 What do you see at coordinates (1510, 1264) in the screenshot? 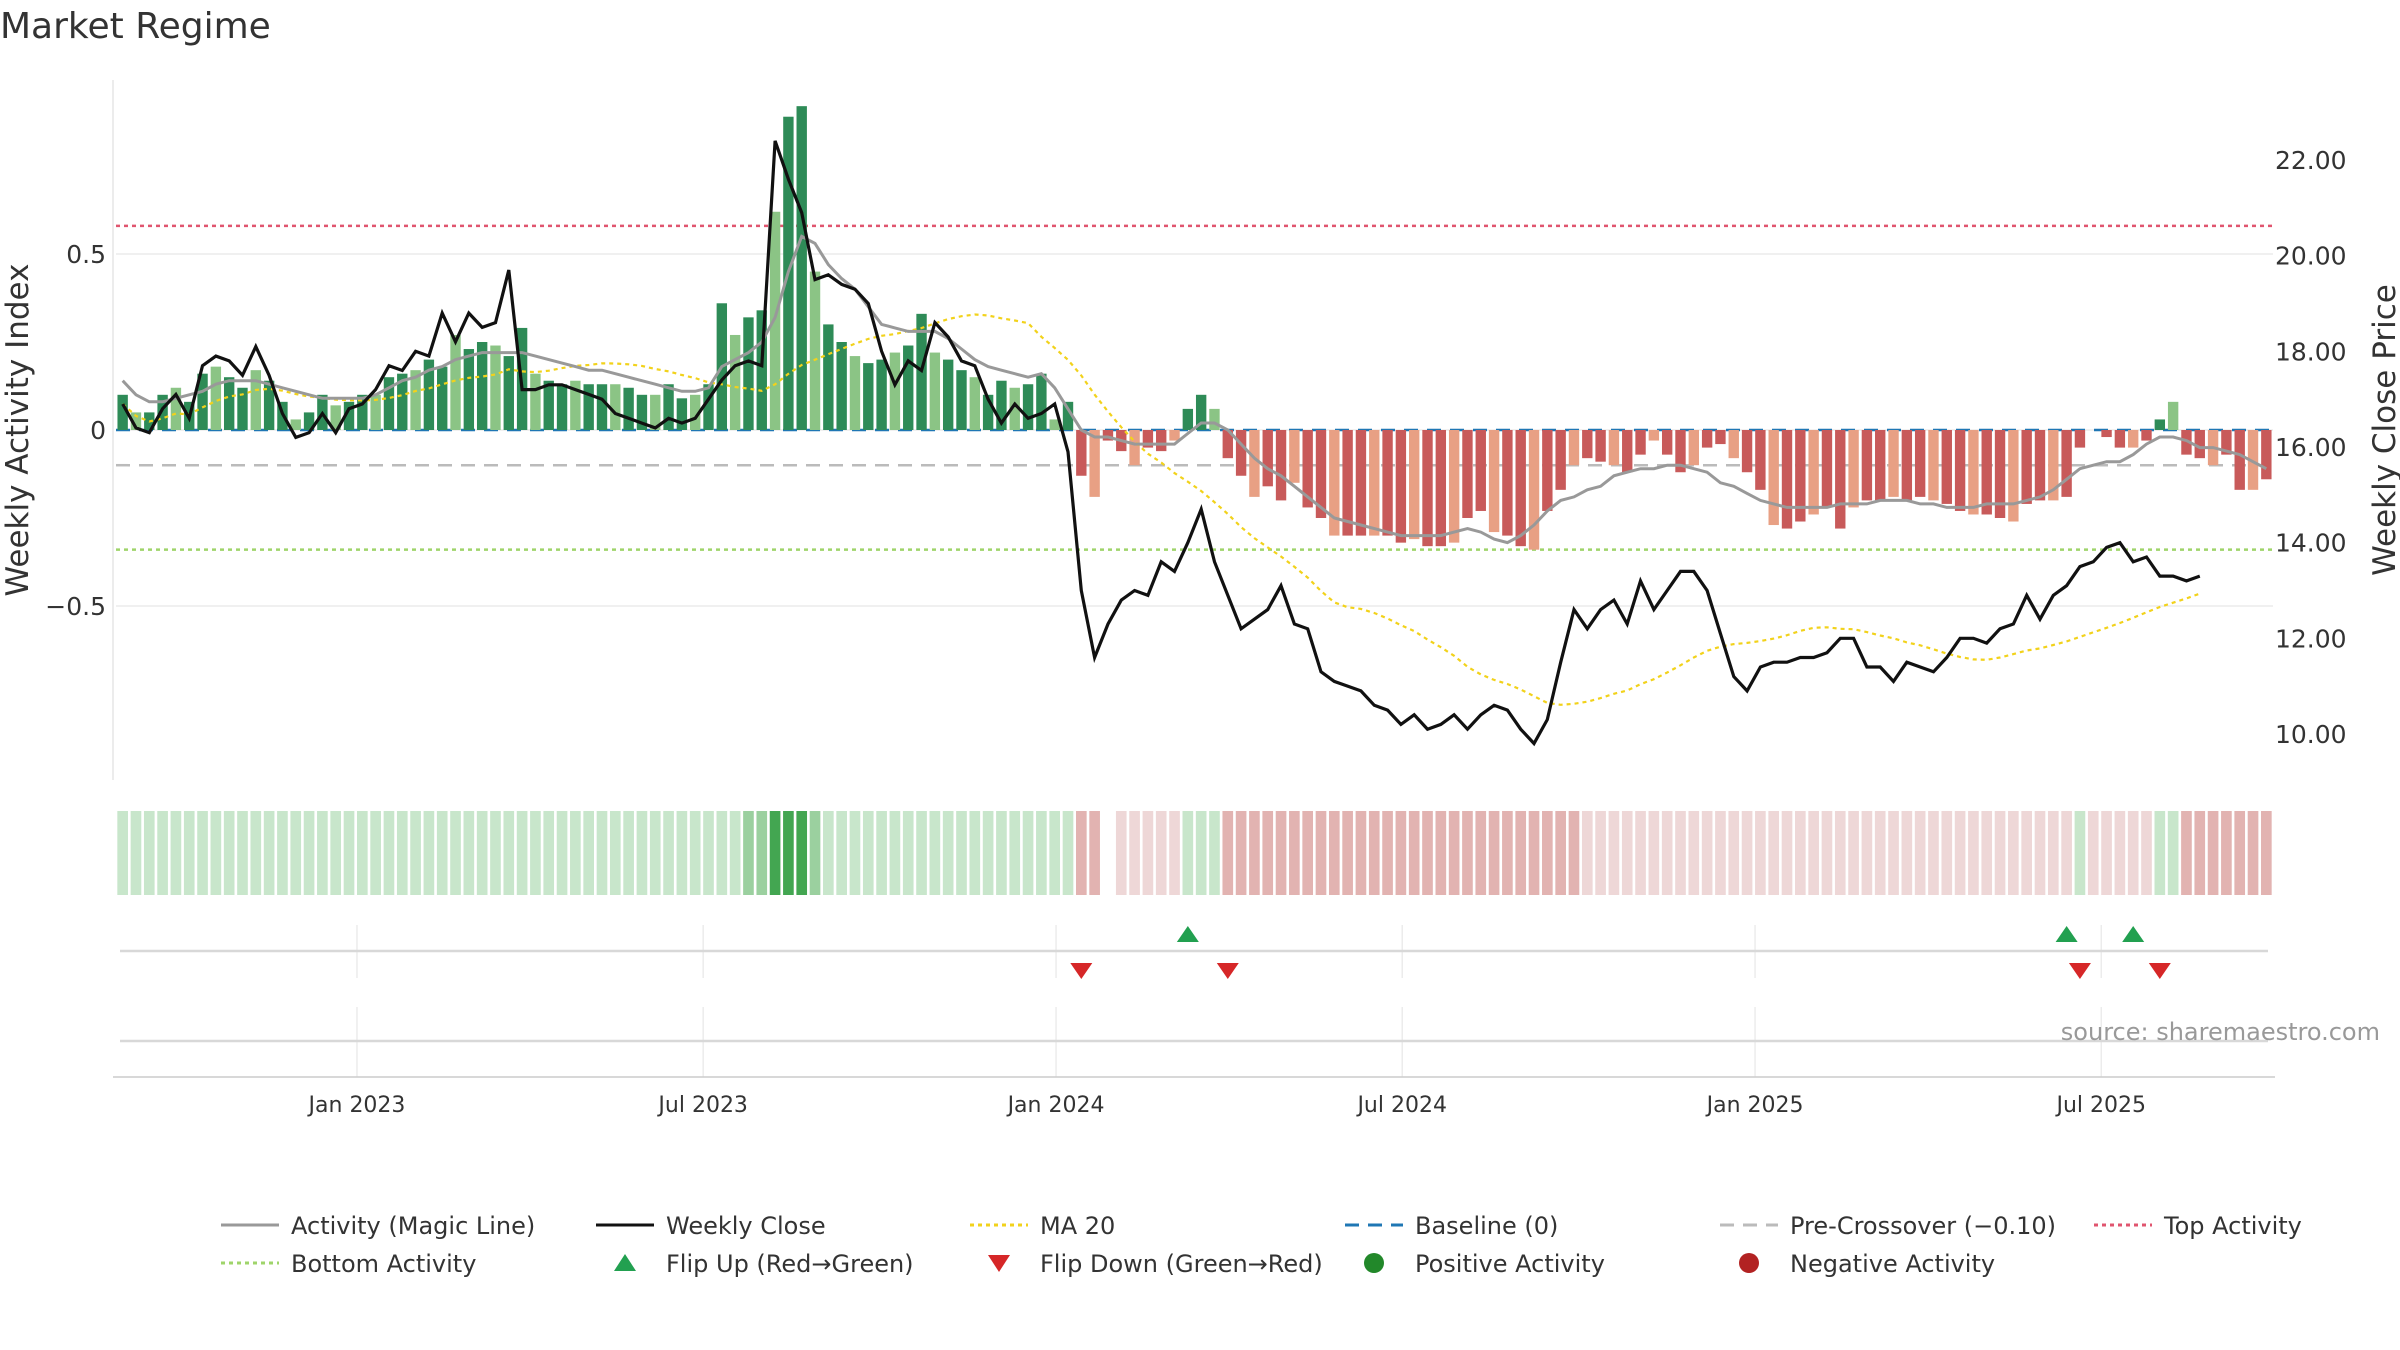
I see `legend-label: Positive Activity` at bounding box center [1510, 1264].